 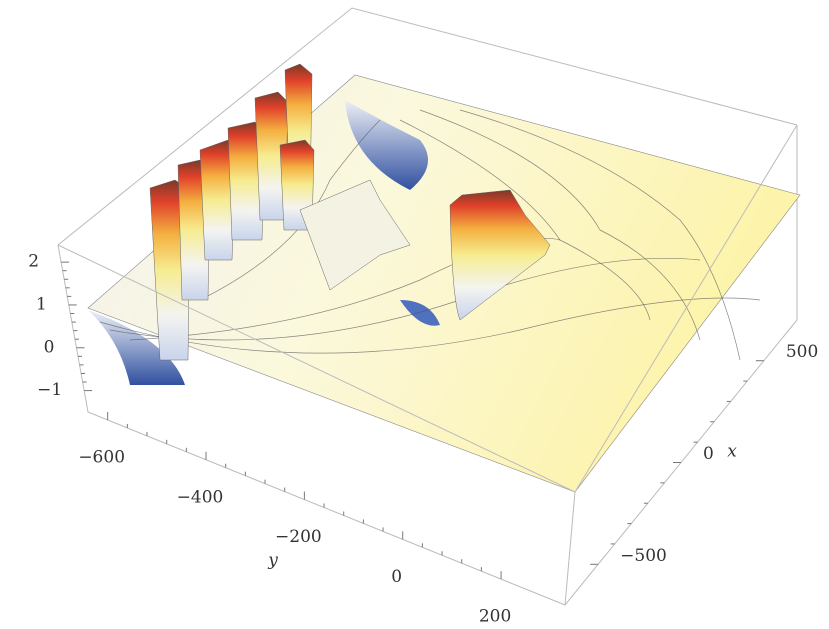 What do you see at coordinates (802, 352) in the screenshot?
I see `x-tick-label: 500` at bounding box center [802, 352].